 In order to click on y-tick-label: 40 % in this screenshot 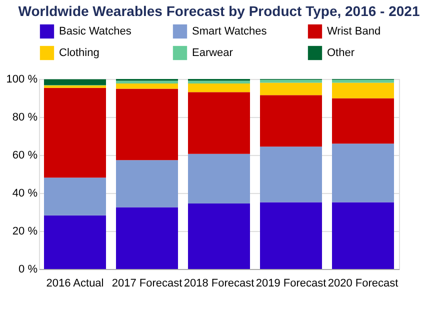, I will do `click(25, 194)`.